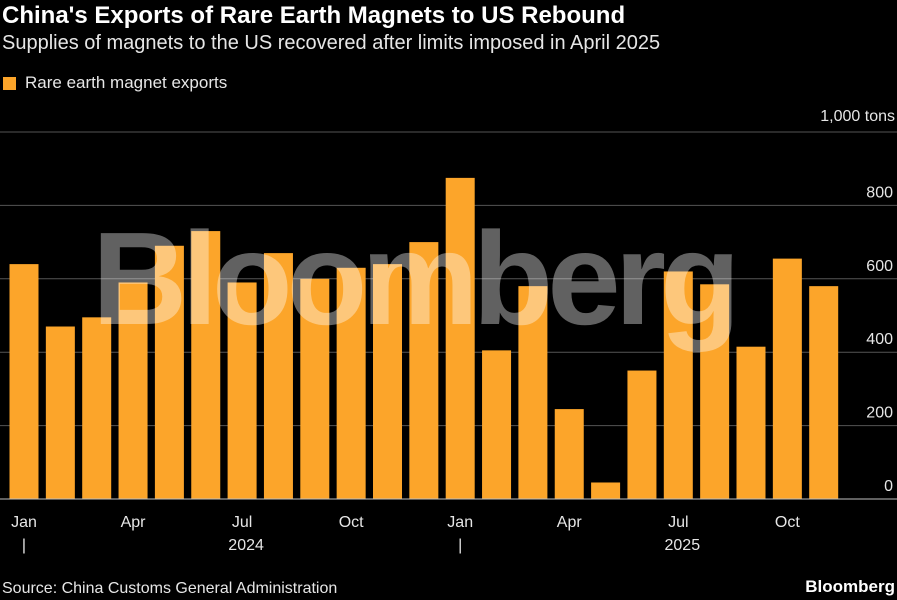 This screenshot has height=600, width=897. Describe the element at coordinates (126, 82) in the screenshot. I see `legend-label: Rare earth magnet exports` at that location.